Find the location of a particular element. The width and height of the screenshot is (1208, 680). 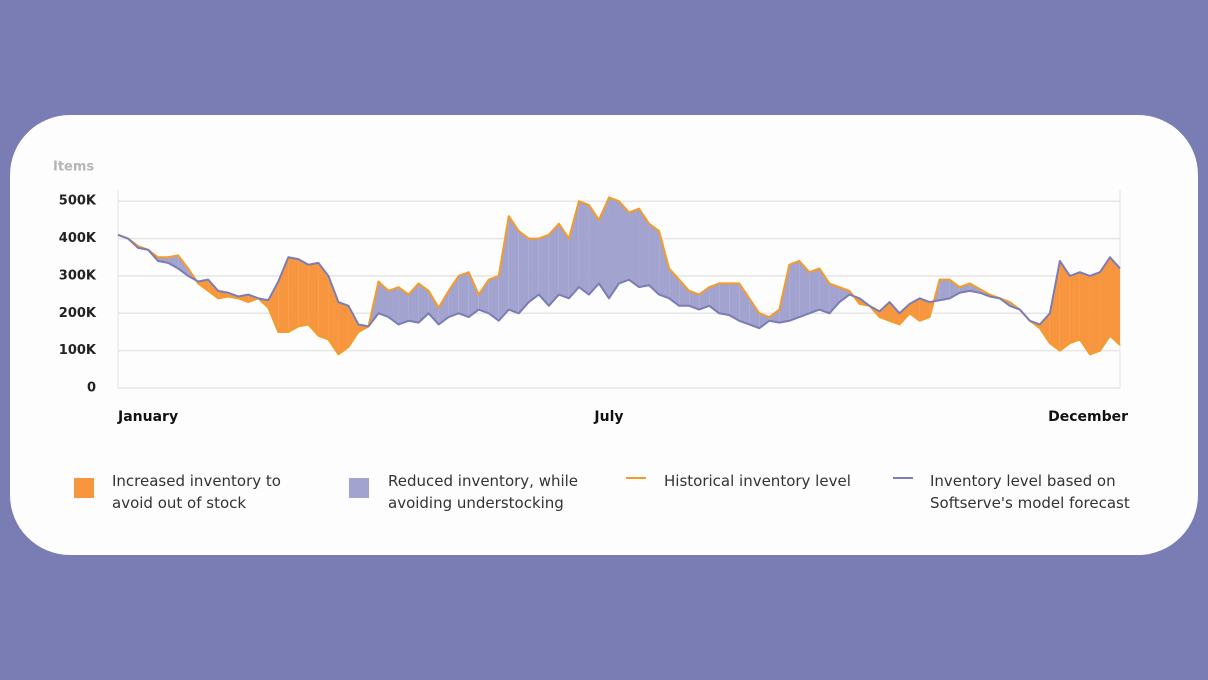

x-tick-label: January is located at coordinates (147, 417).